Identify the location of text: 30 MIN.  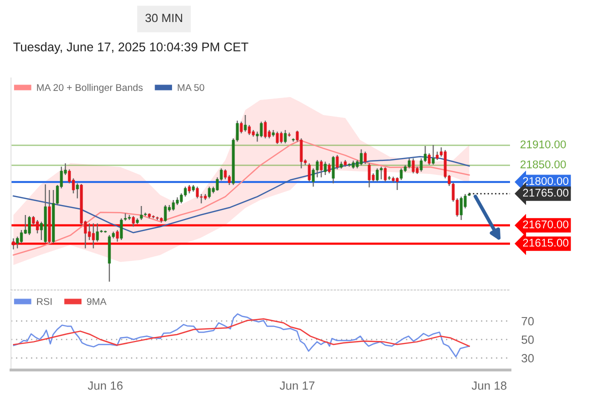
(163, 18).